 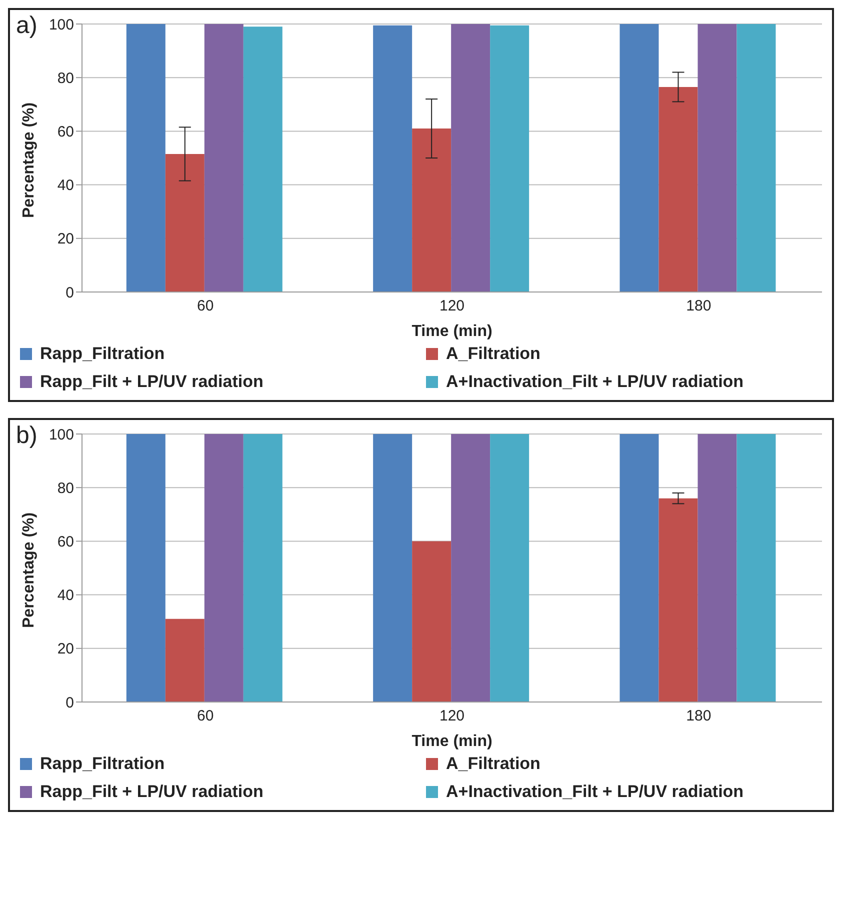 What do you see at coordinates (27, 436) in the screenshot?
I see `chart-title: b)` at bounding box center [27, 436].